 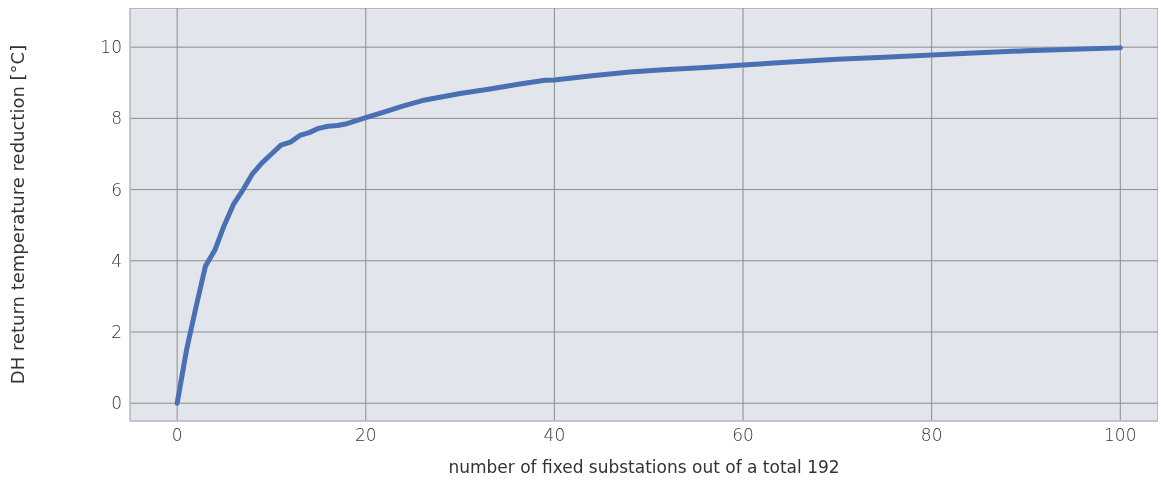 I want to click on x-tick-label: 80, so click(x=931, y=435).